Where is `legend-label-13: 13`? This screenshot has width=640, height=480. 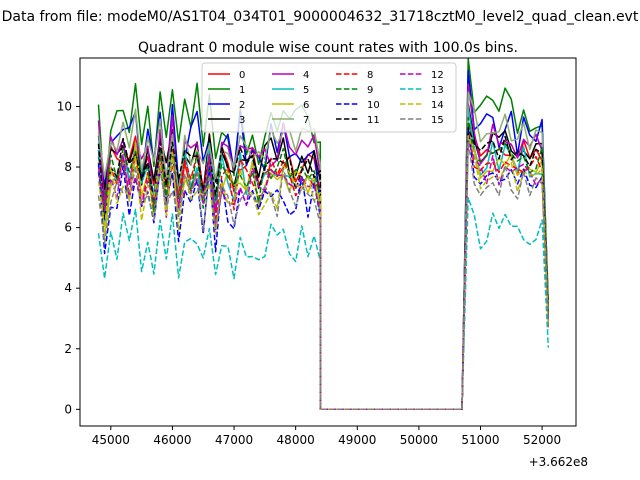
legend-label-13: 13 is located at coordinates (437, 90).